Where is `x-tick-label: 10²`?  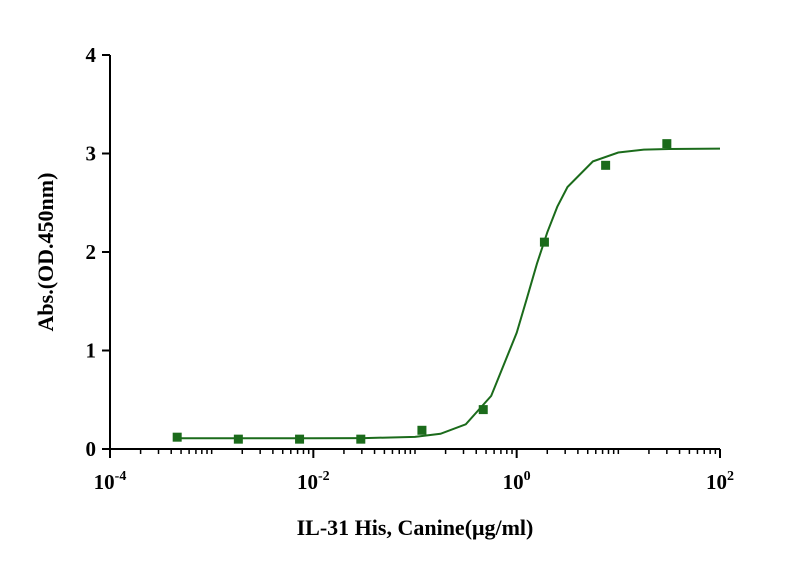 x-tick-label: 10² is located at coordinates (720, 481).